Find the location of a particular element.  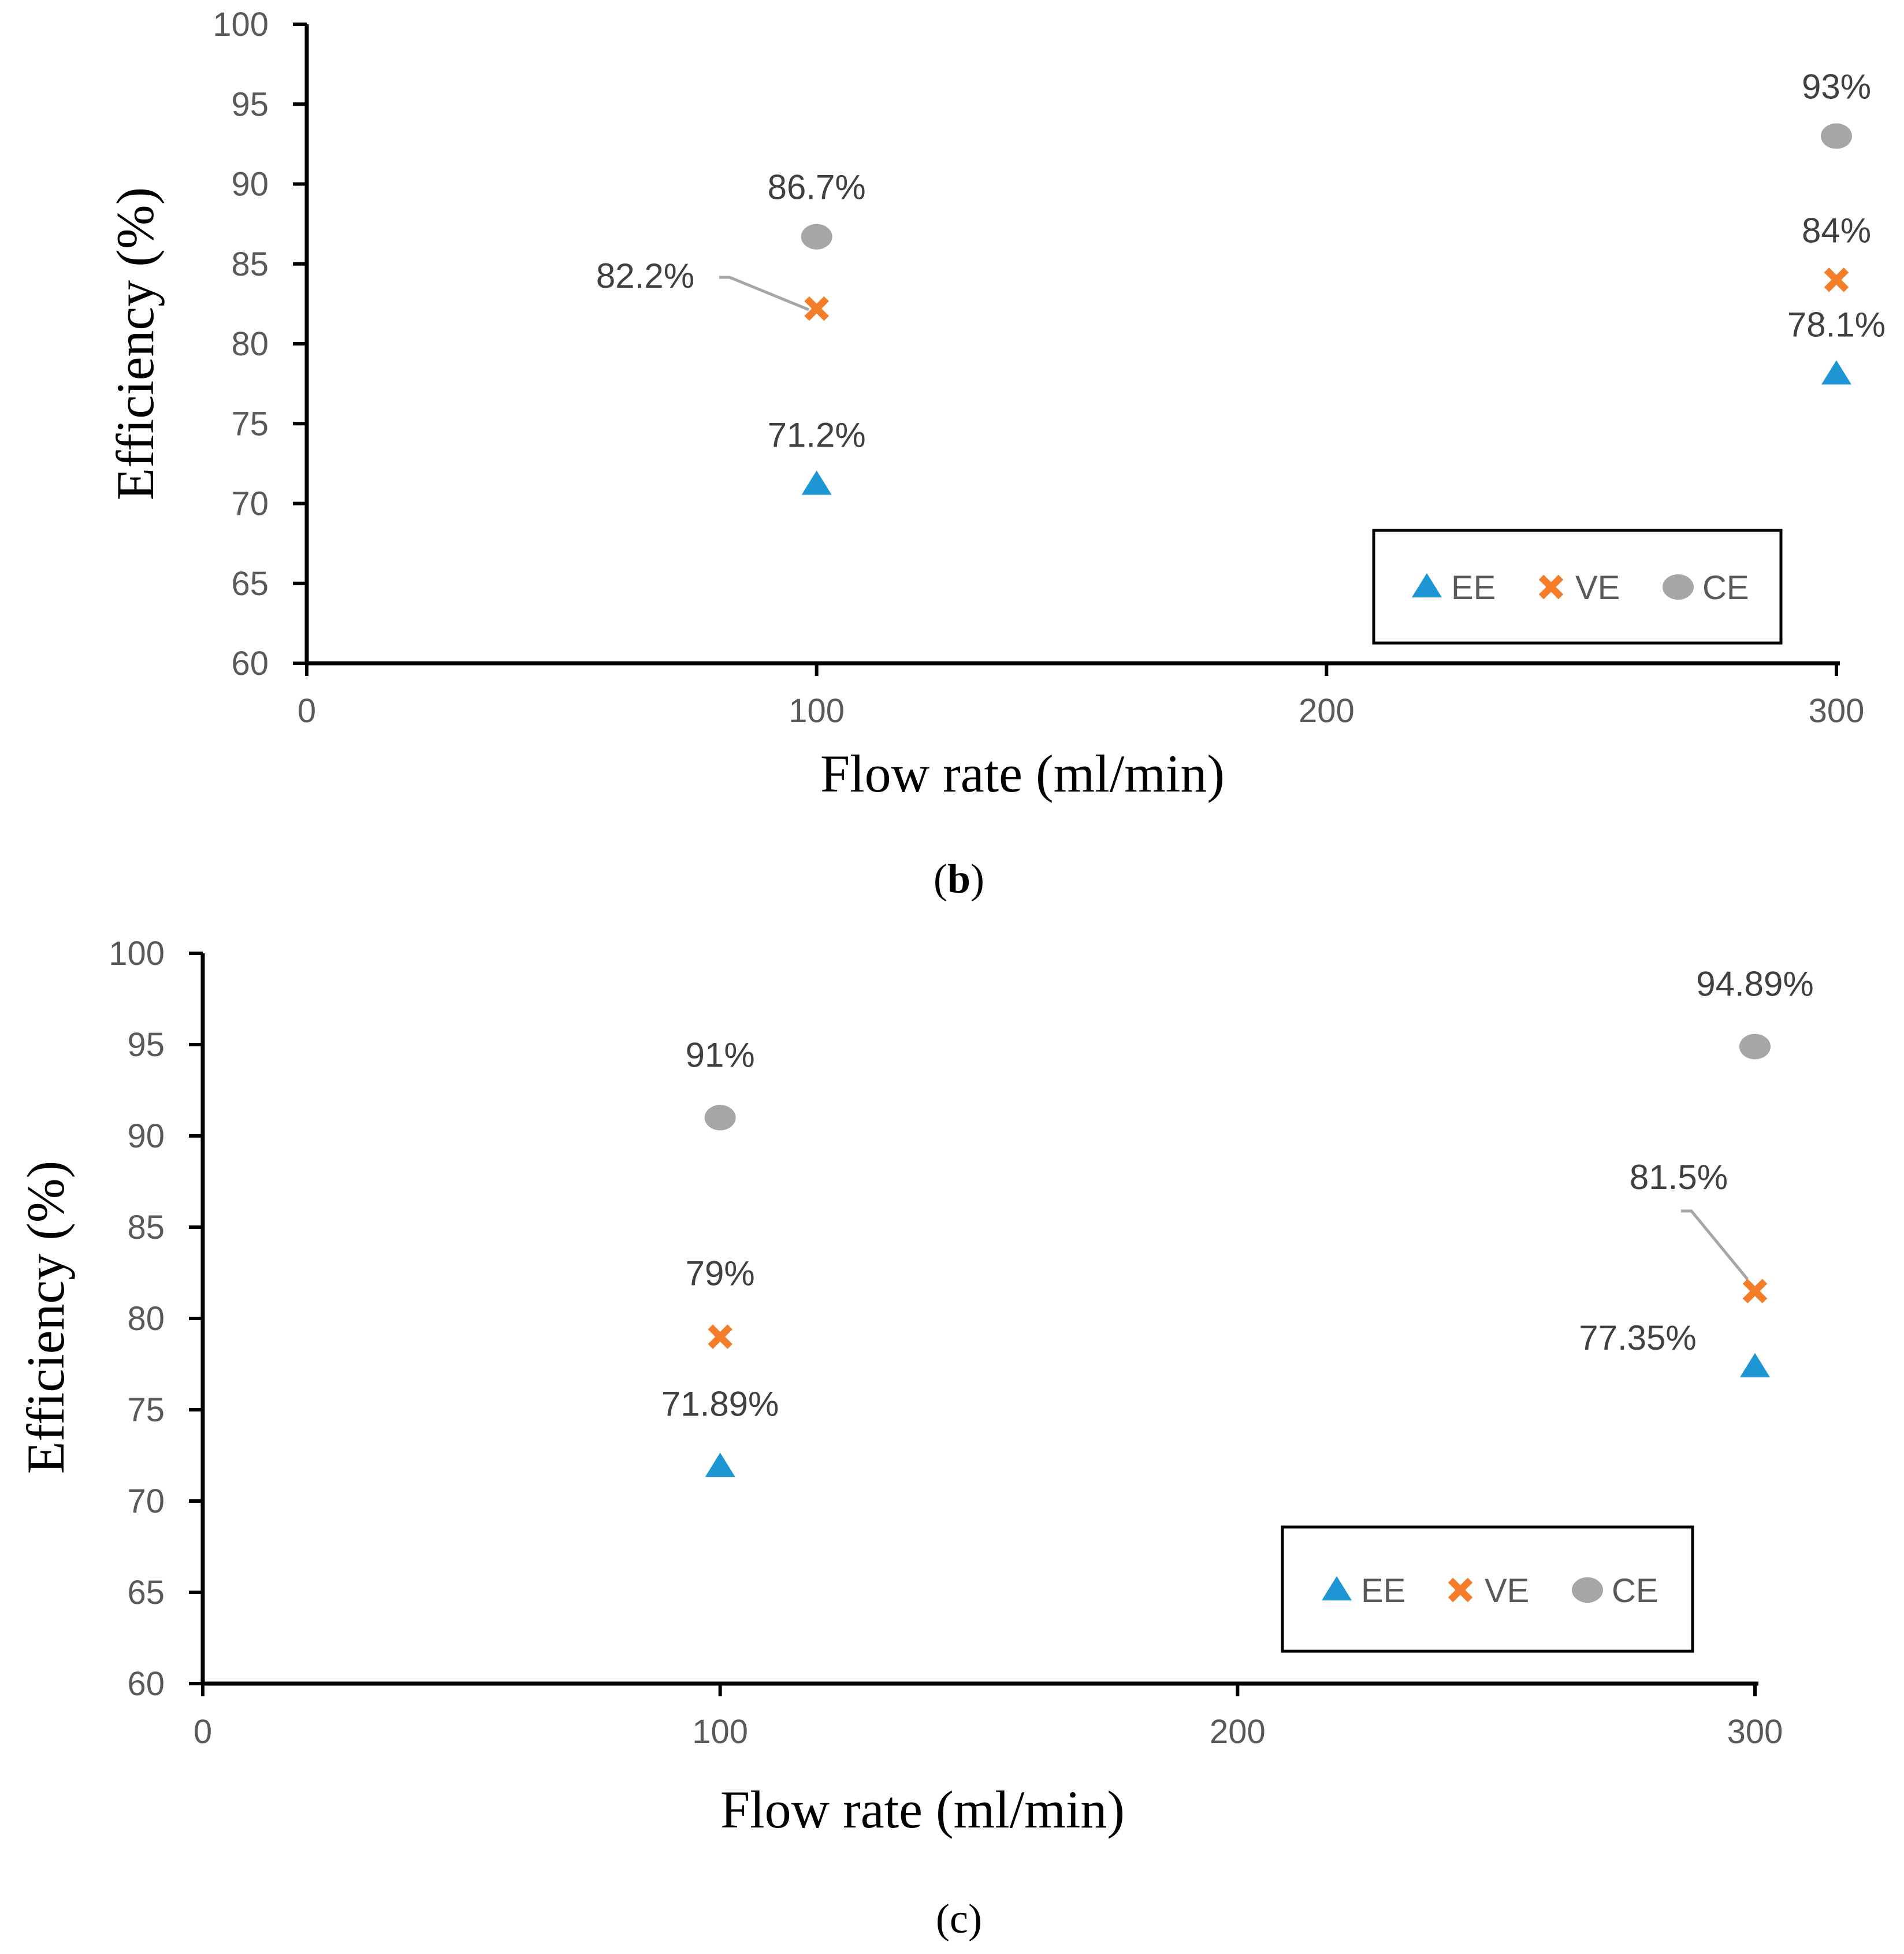

data-label: 82.2% is located at coordinates (645, 276).